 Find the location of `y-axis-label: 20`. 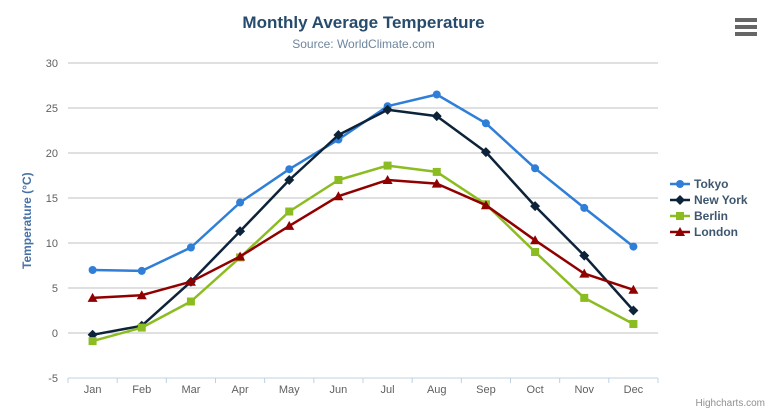

y-axis-label: 20 is located at coordinates (52, 154).